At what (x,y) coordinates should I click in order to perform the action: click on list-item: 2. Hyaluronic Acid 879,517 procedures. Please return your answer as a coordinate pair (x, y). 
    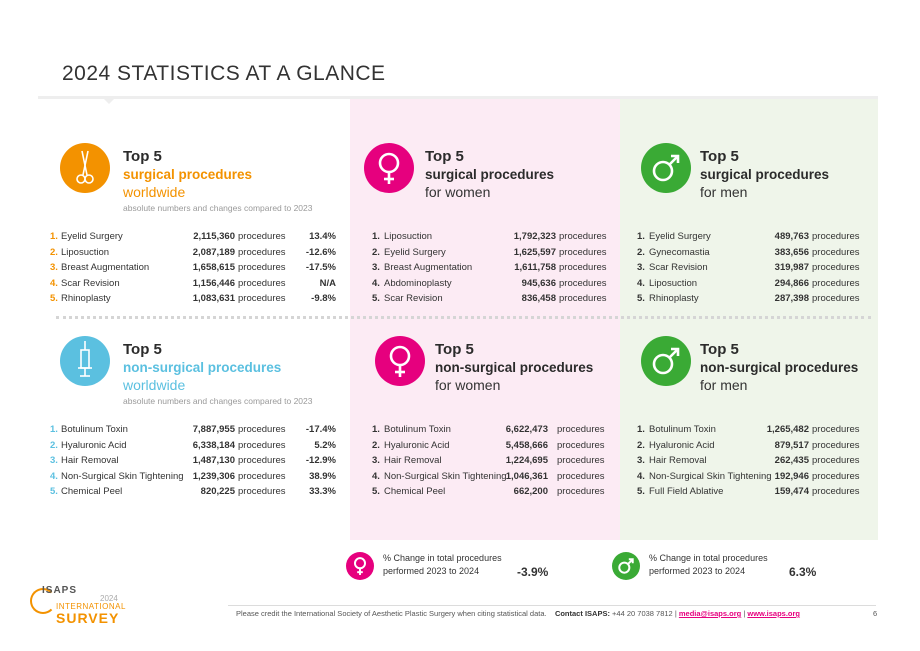
    Looking at the image, I should click on (751, 446).